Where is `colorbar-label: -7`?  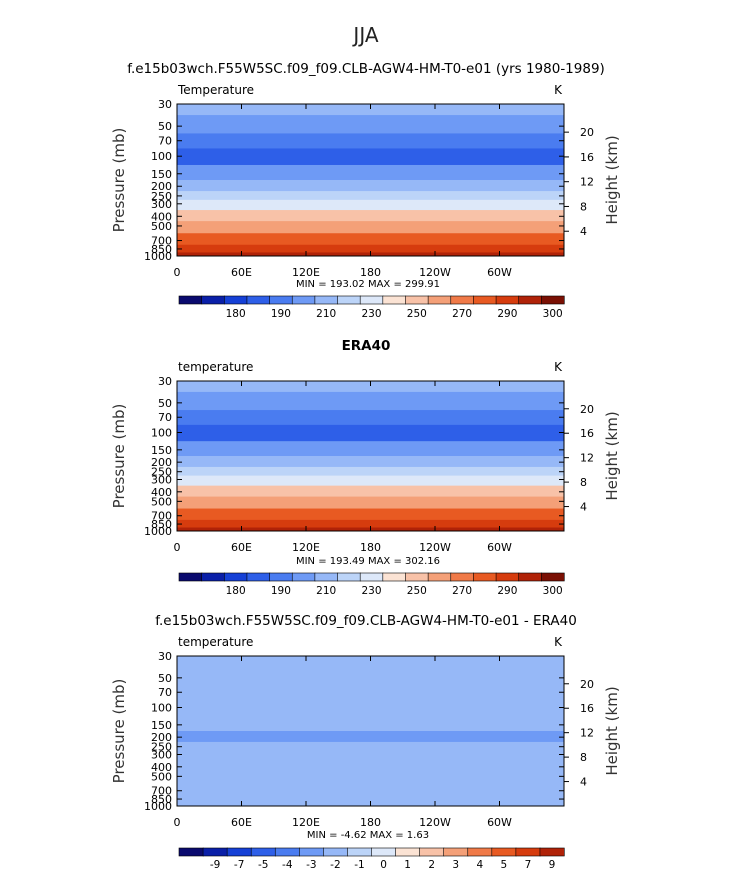
colorbar-label: -7 is located at coordinates (239, 865).